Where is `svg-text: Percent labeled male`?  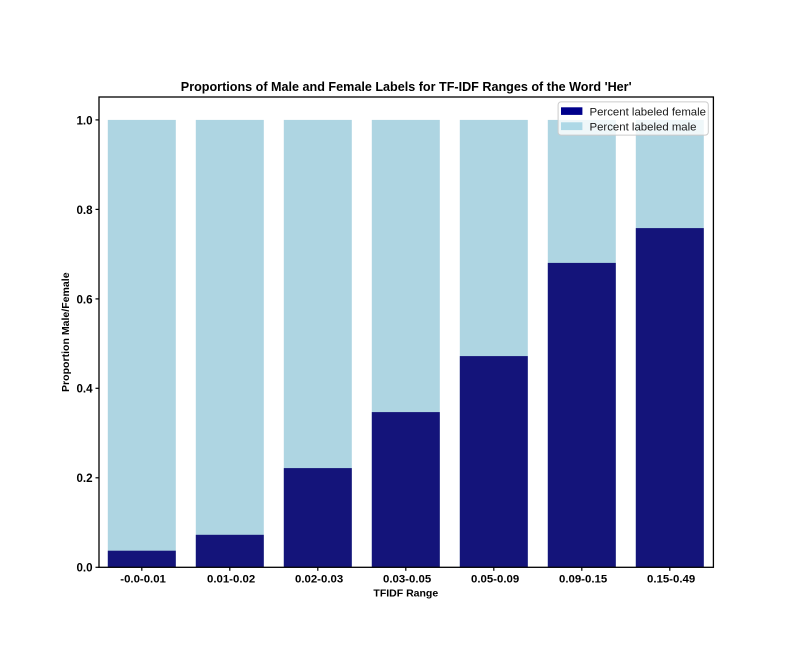 svg-text: Percent labeled male is located at coordinates (643, 127).